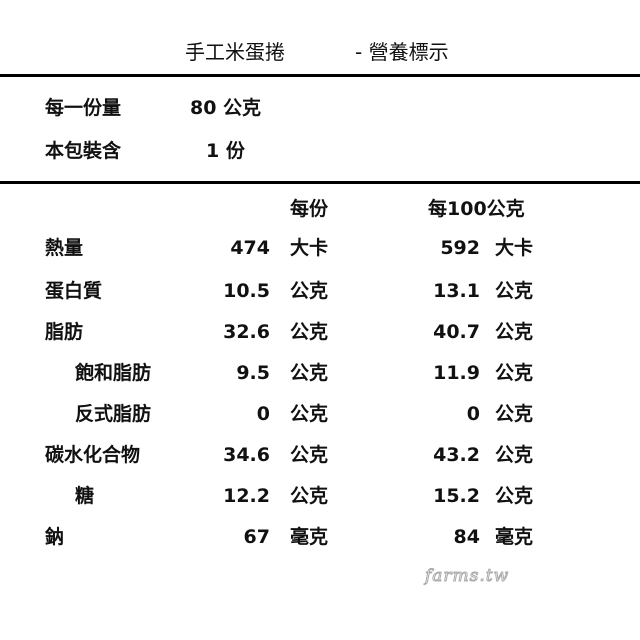 Image resolution: width=640 pixels, height=640 pixels. What do you see at coordinates (514, 537) in the screenshot?
I see `per-100g-unit: 毫克` at bounding box center [514, 537].